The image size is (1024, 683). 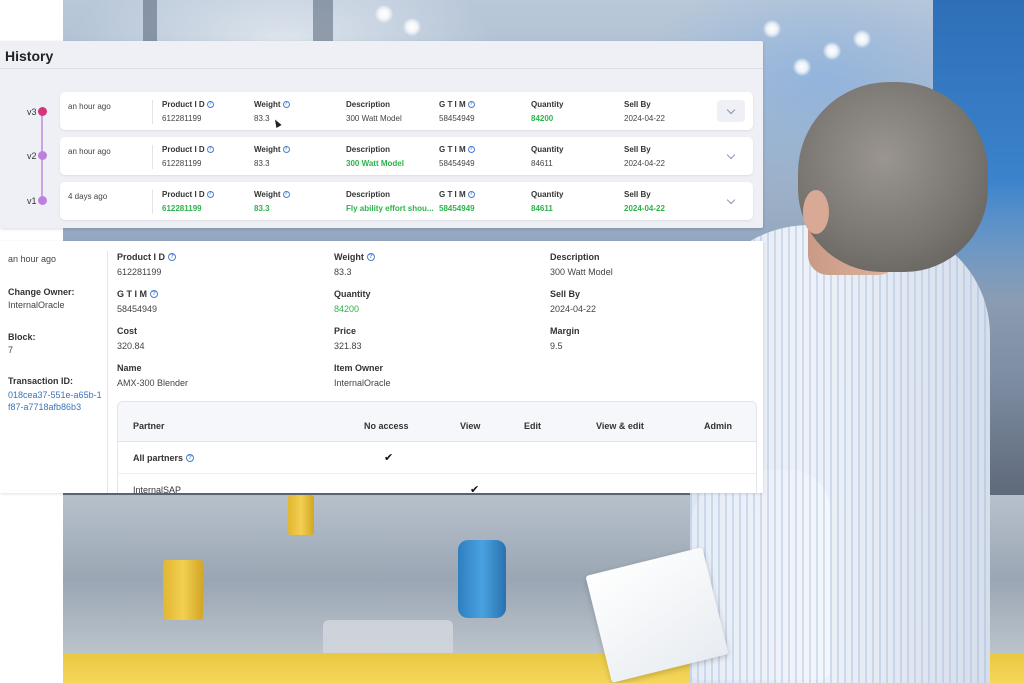 What do you see at coordinates (556, 346) in the screenshot?
I see `field-value: 9.5` at bounding box center [556, 346].